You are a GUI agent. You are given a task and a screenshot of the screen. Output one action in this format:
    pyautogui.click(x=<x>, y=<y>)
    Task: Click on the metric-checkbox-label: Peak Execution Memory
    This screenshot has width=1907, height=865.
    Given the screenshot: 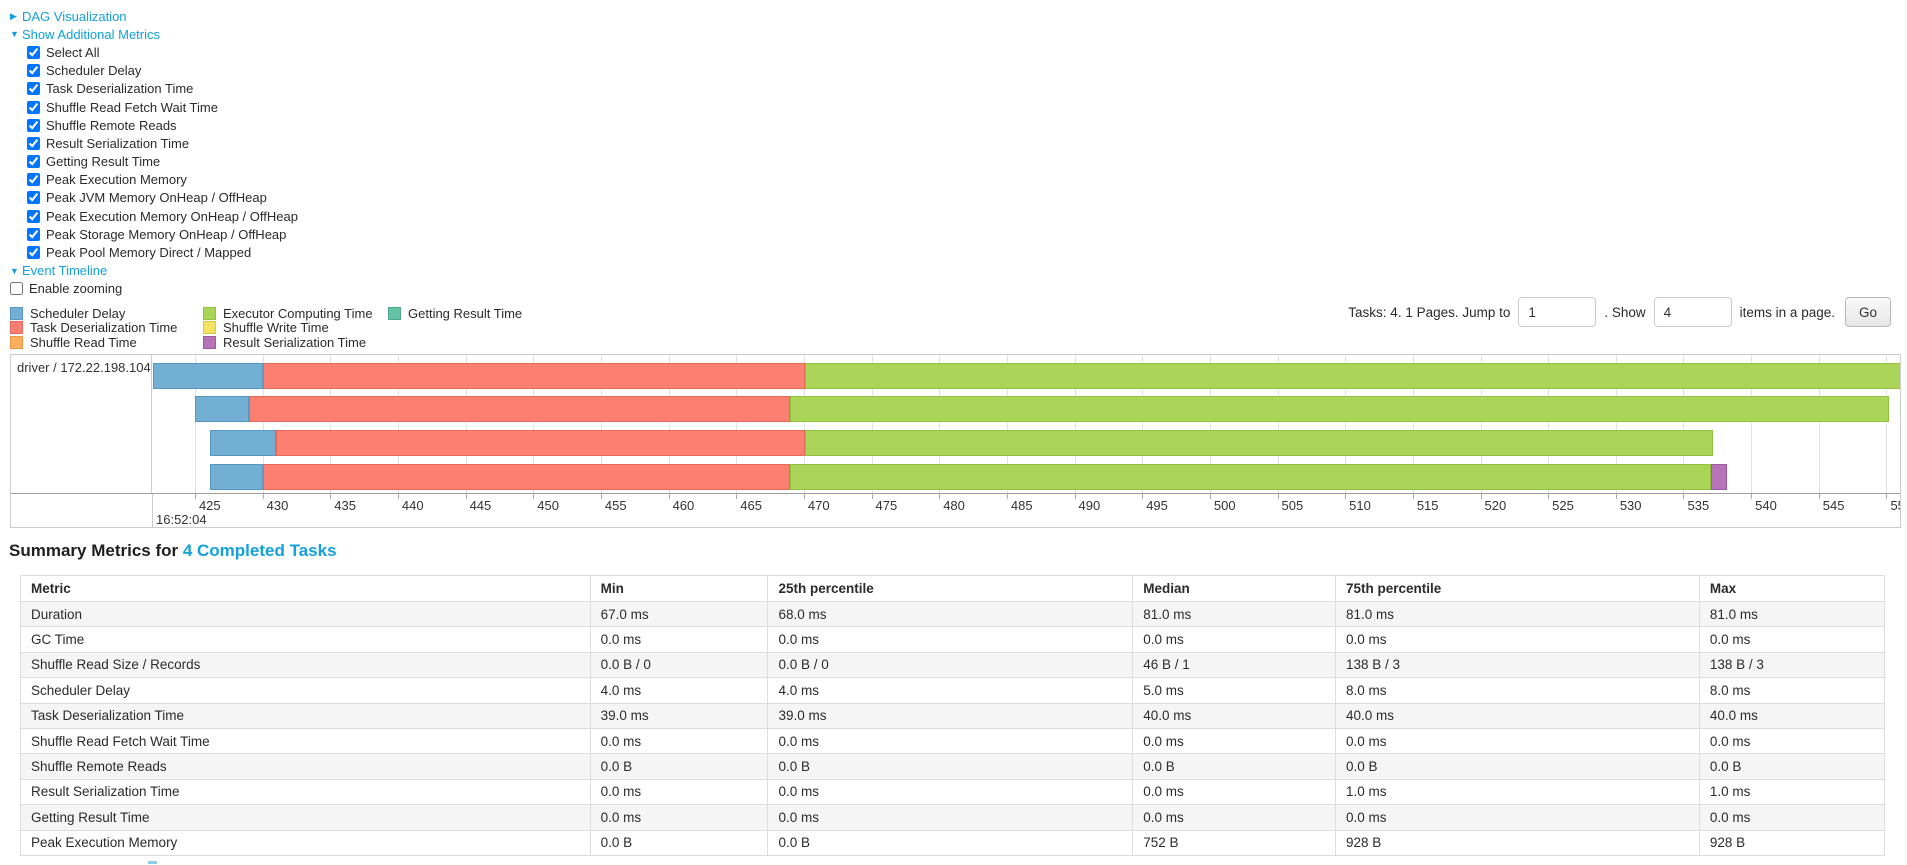 What is the action you would take?
    pyautogui.click(x=116, y=180)
    